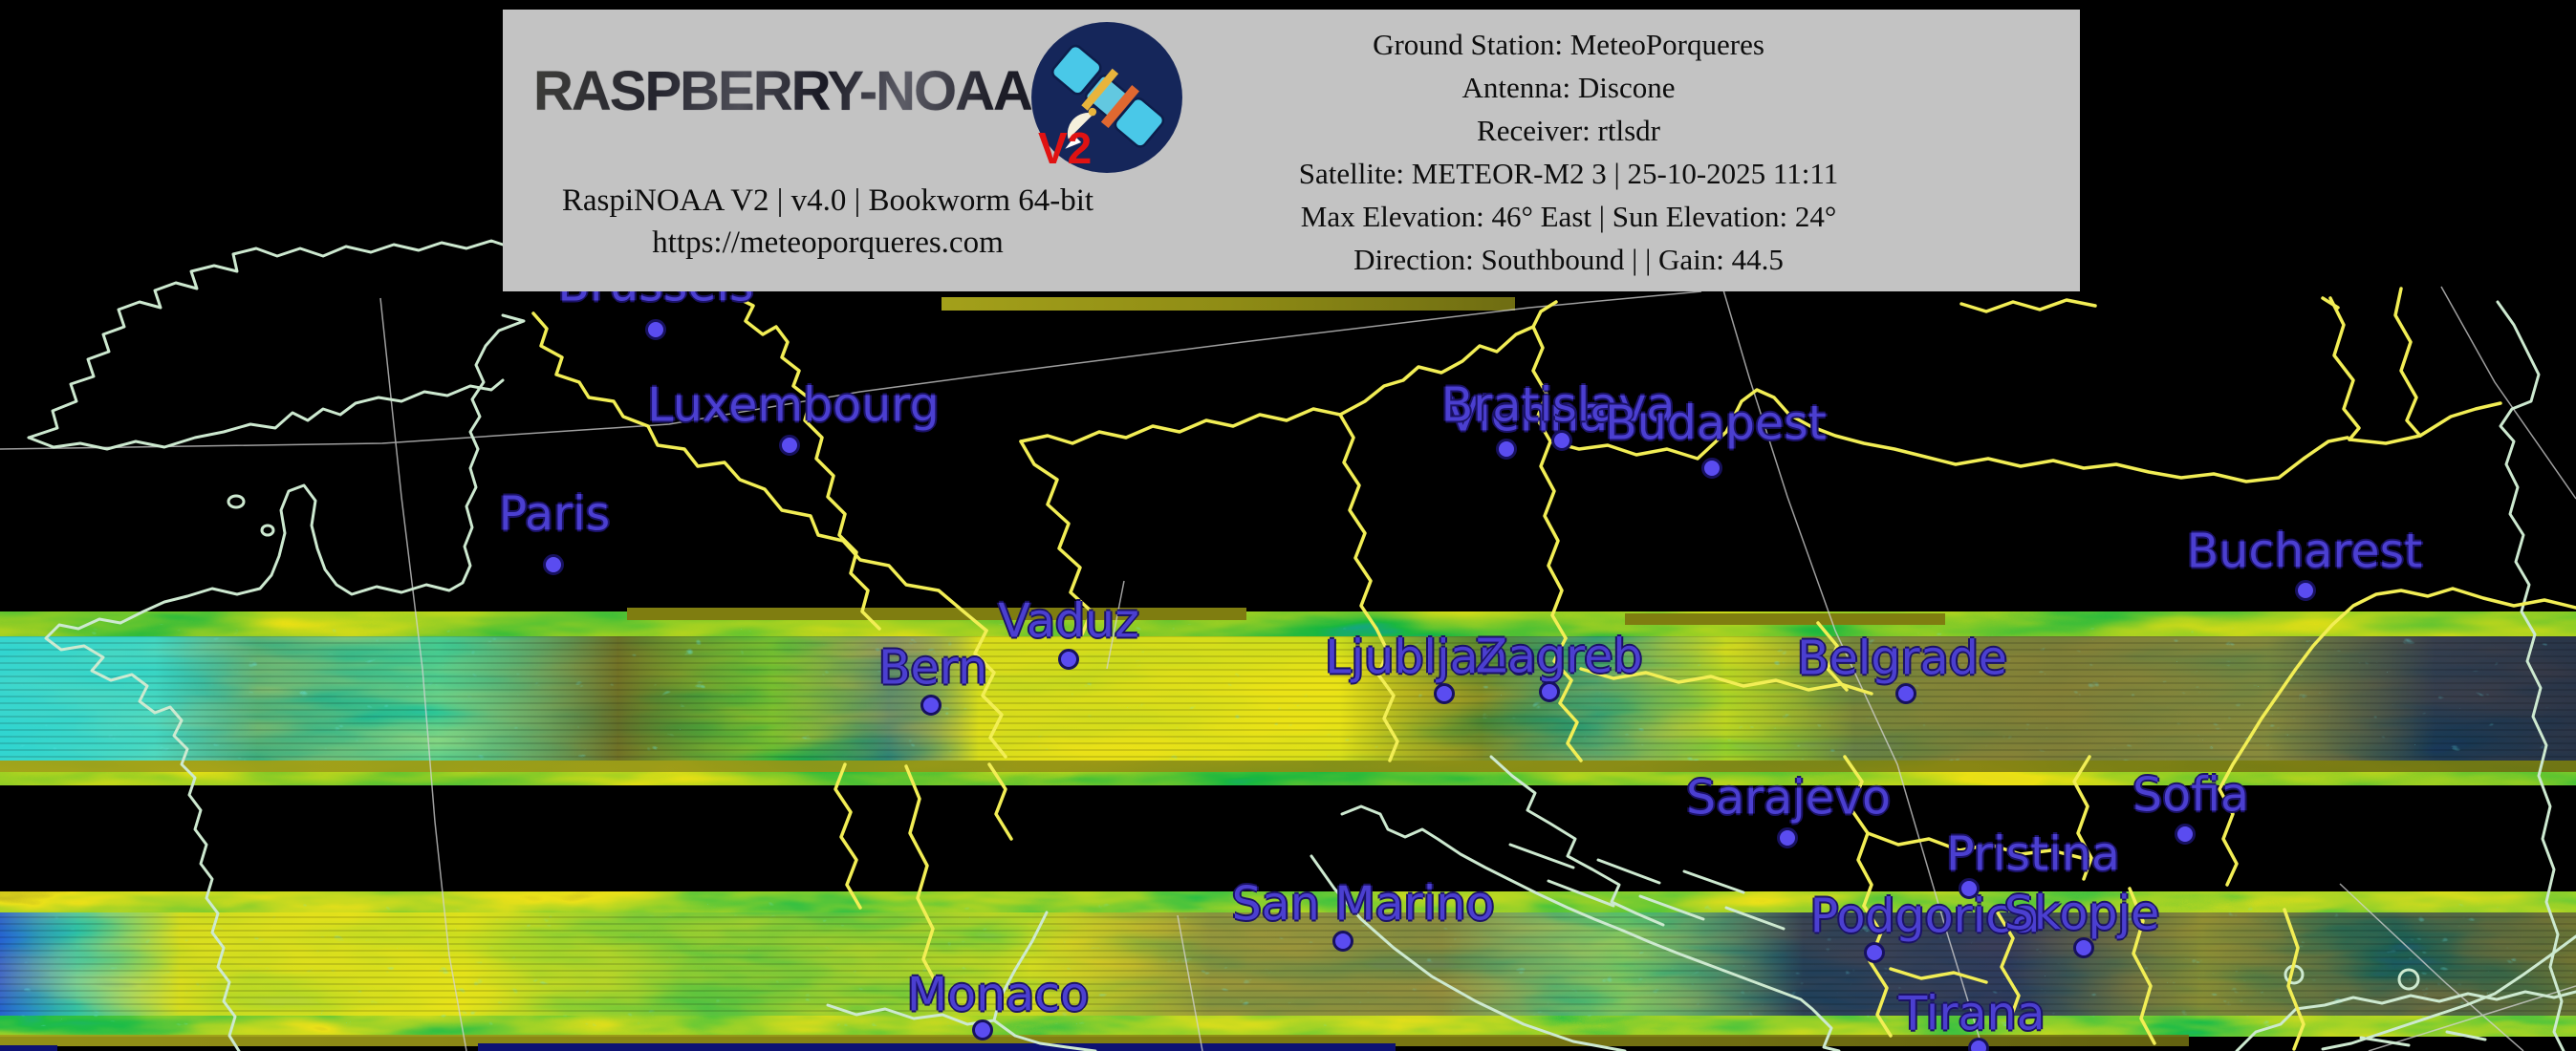 The width and height of the screenshot is (2576, 1051). What do you see at coordinates (1069, 659) in the screenshot?
I see `city-dot-vaduz` at bounding box center [1069, 659].